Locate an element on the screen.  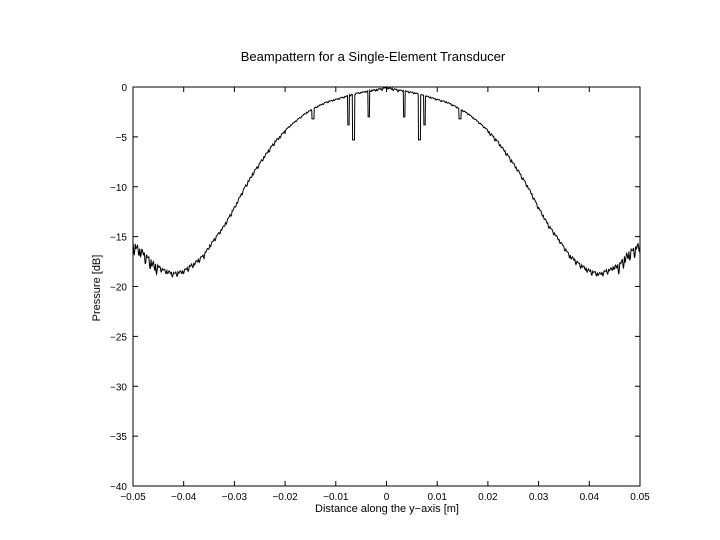
x-tick-label: −0.05 is located at coordinates (133, 497).